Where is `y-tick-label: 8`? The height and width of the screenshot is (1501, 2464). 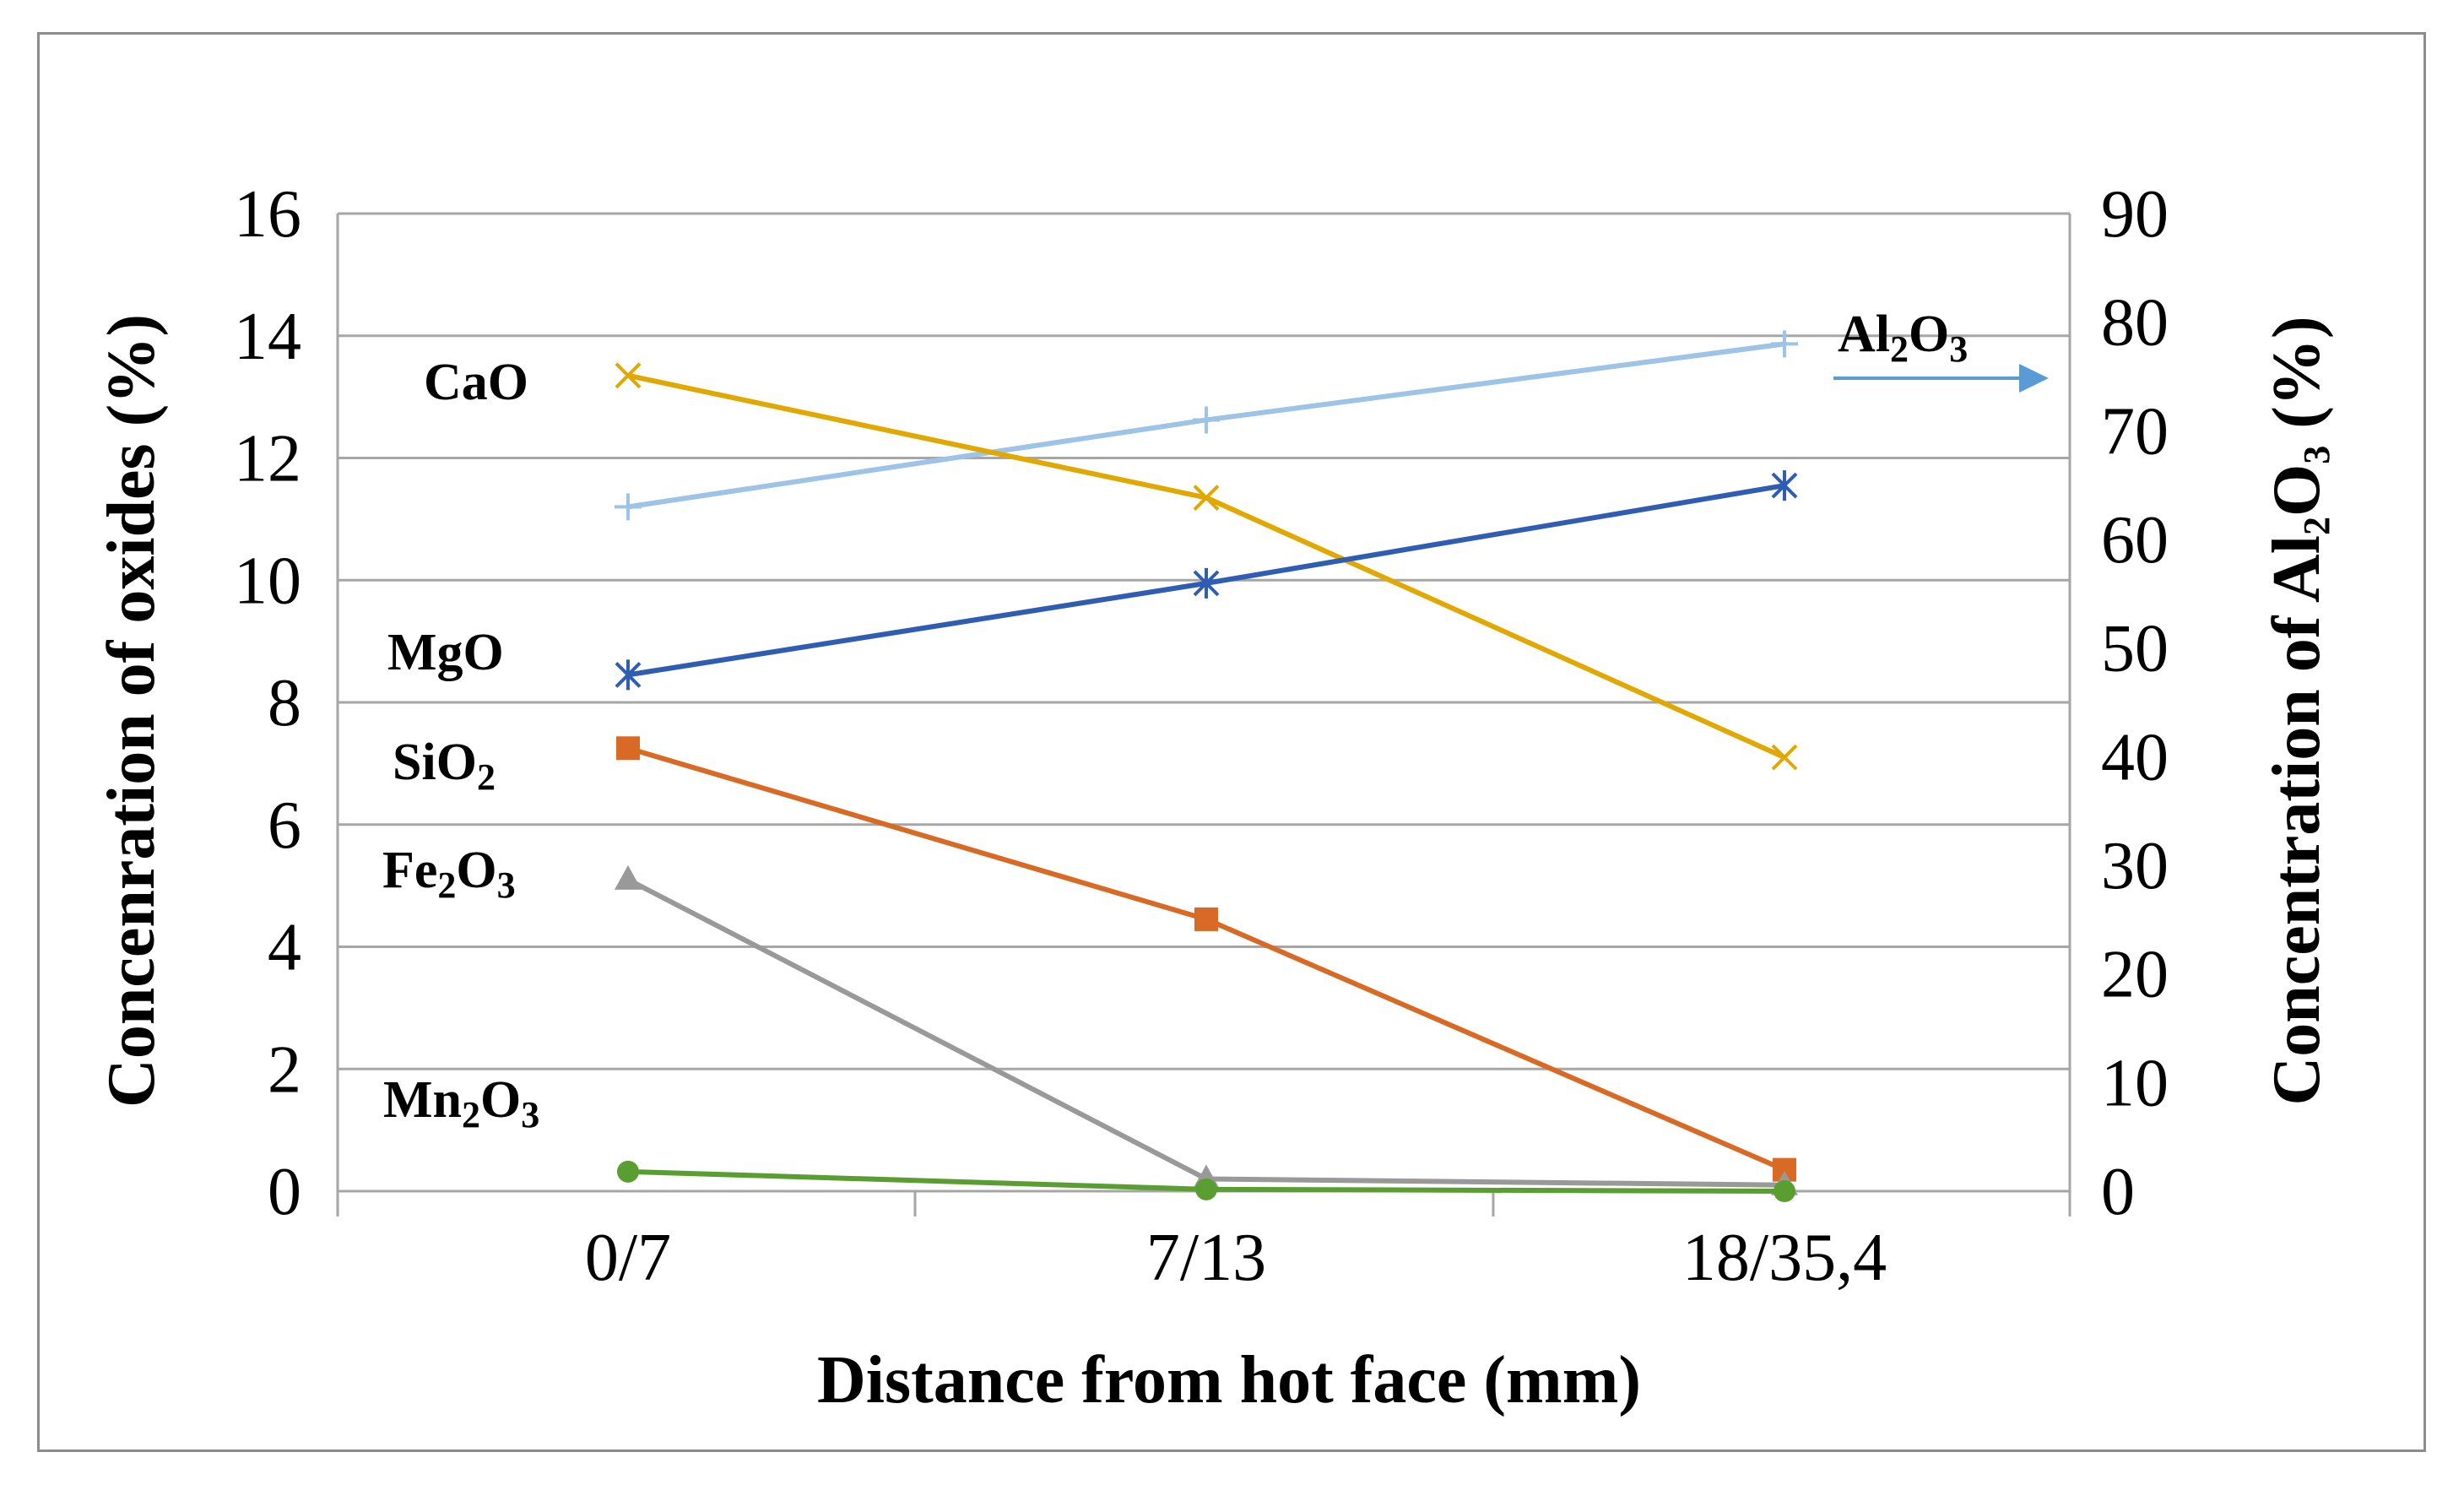
y-tick-label: 8 is located at coordinates (284, 703).